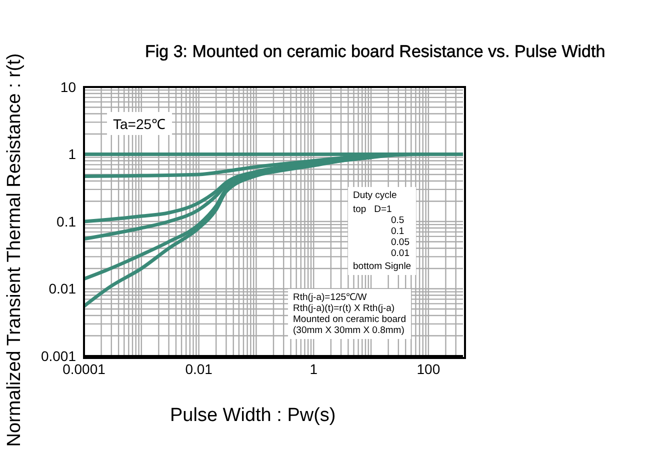 Image resolution: width=665 pixels, height=455 pixels. I want to click on y-tick-label: 0.1, so click(66, 221).